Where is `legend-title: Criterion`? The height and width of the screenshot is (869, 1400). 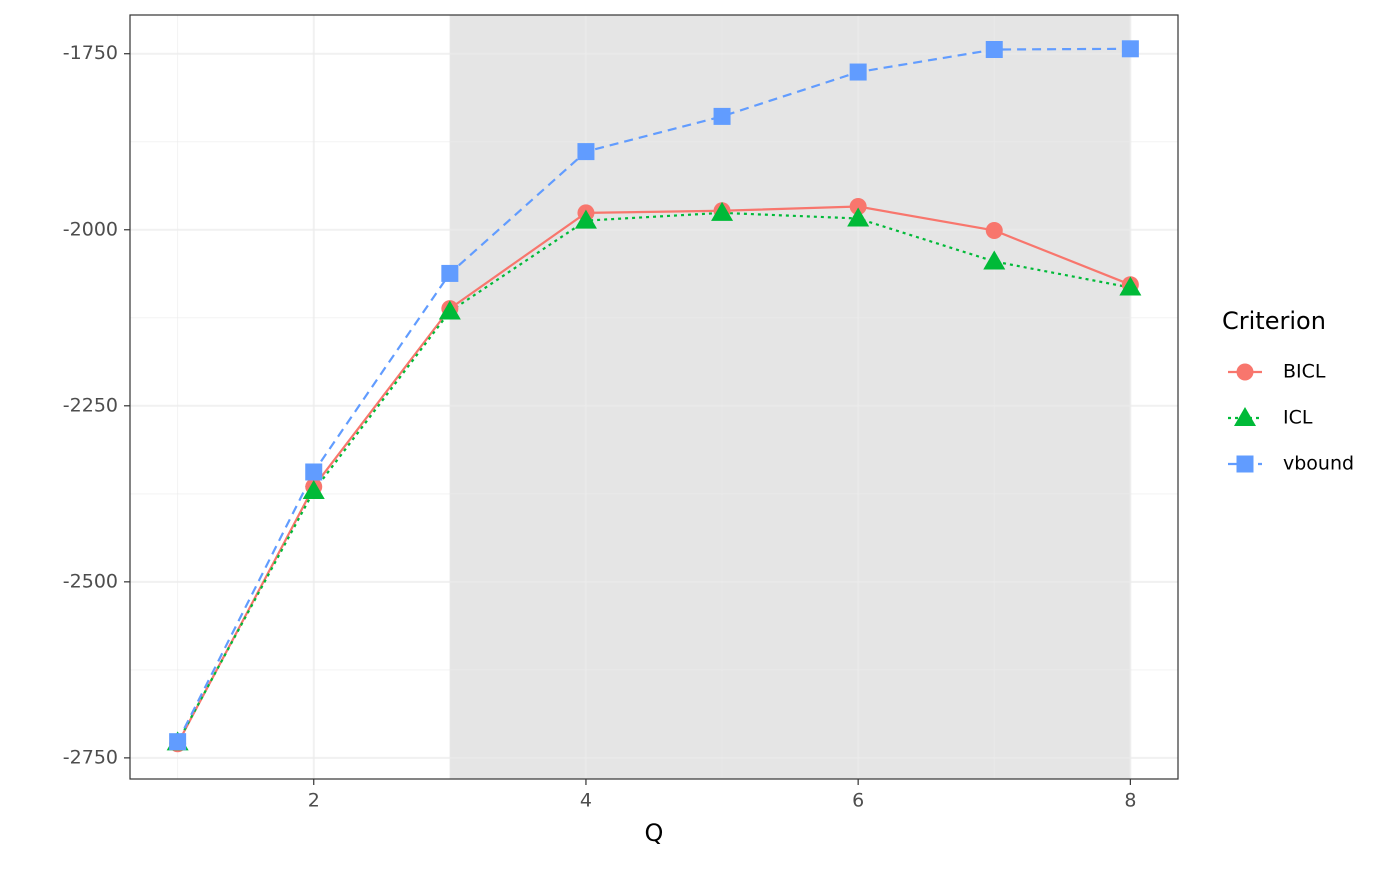 legend-title: Criterion is located at coordinates (1274, 321).